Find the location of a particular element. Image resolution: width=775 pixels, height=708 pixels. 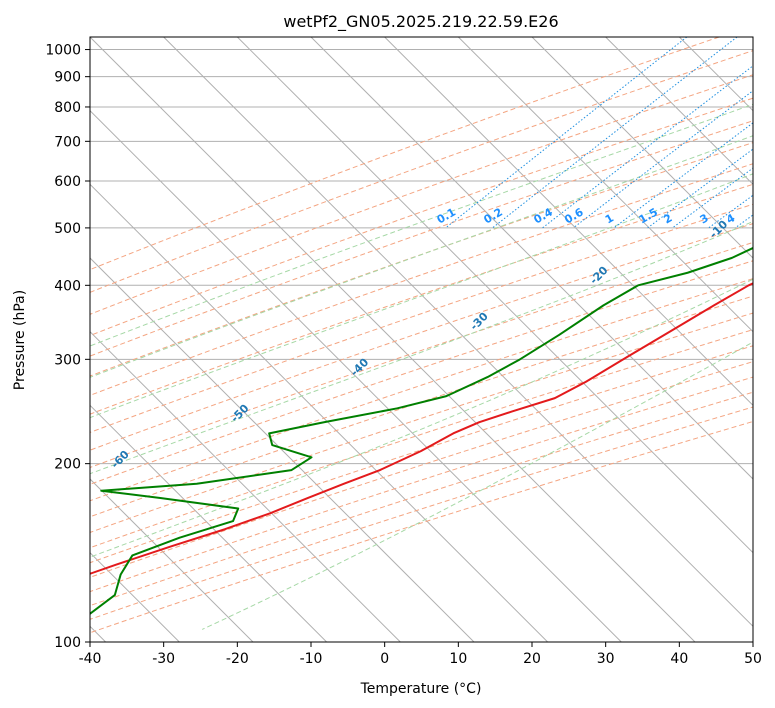

x-tick-label: 40 is located at coordinates (679, 659).